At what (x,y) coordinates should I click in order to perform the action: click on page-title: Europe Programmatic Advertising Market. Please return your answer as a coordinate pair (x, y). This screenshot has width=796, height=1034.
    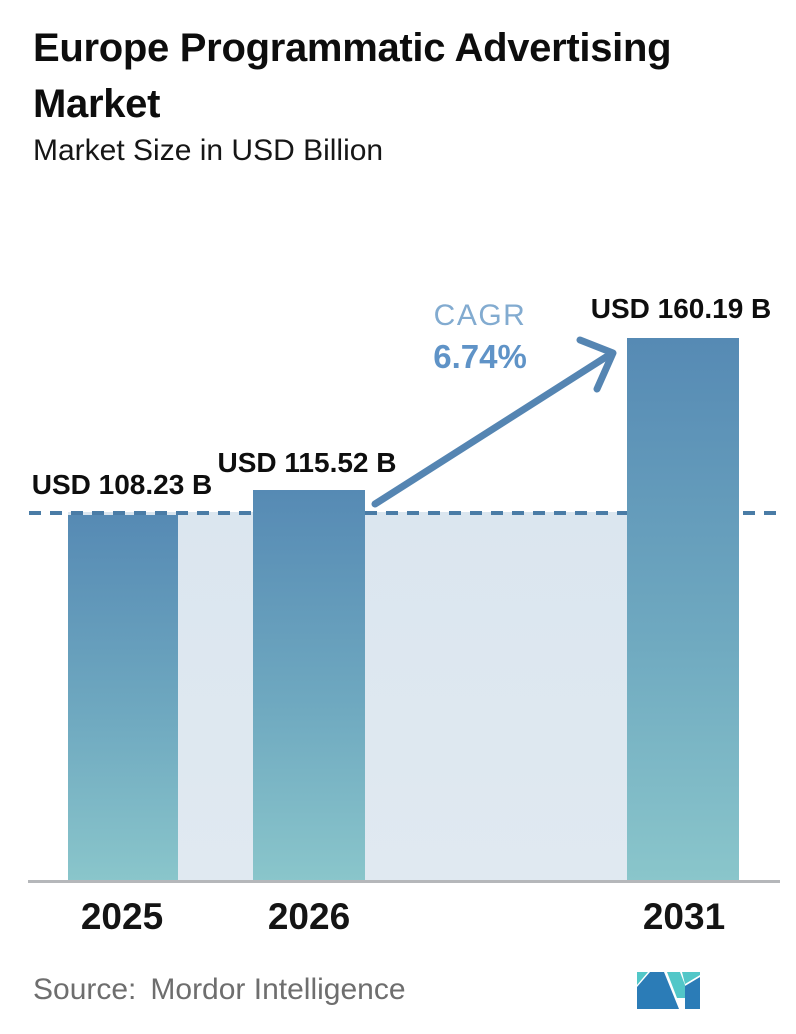
    Looking at the image, I should click on (352, 76).